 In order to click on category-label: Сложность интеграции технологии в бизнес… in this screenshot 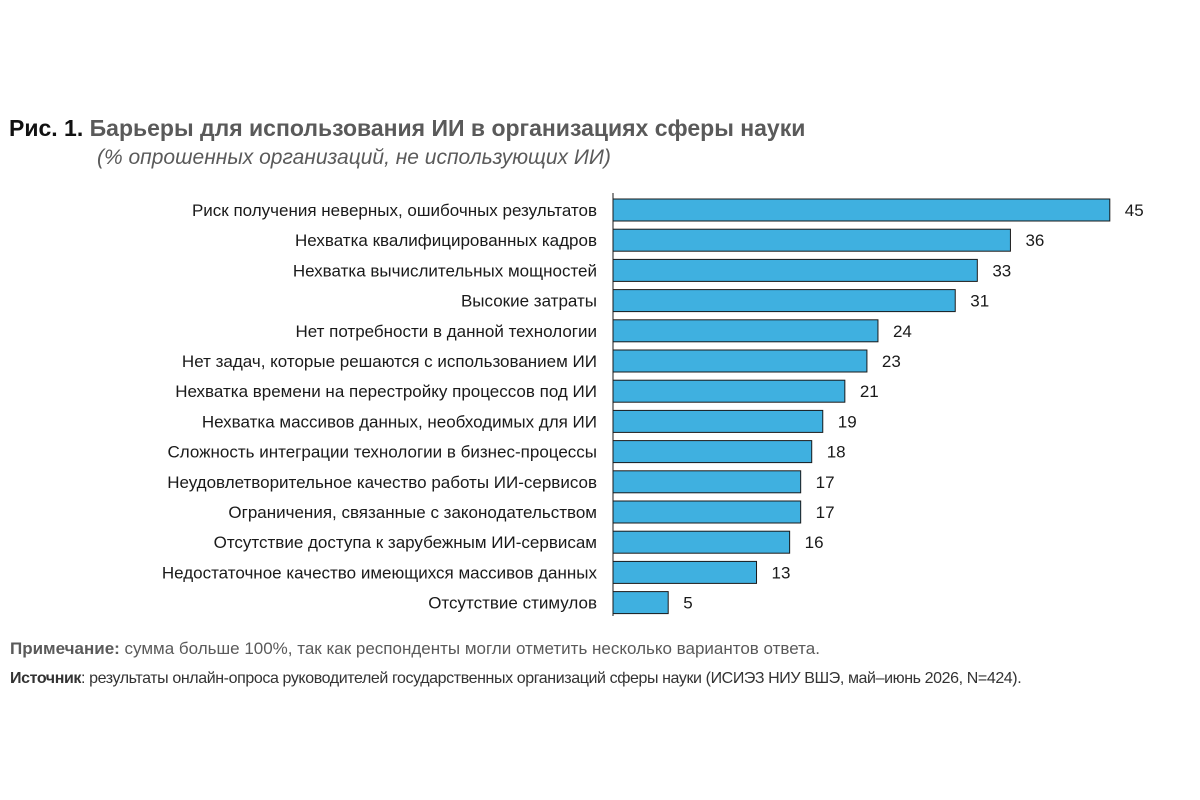, I will do `click(382, 452)`.